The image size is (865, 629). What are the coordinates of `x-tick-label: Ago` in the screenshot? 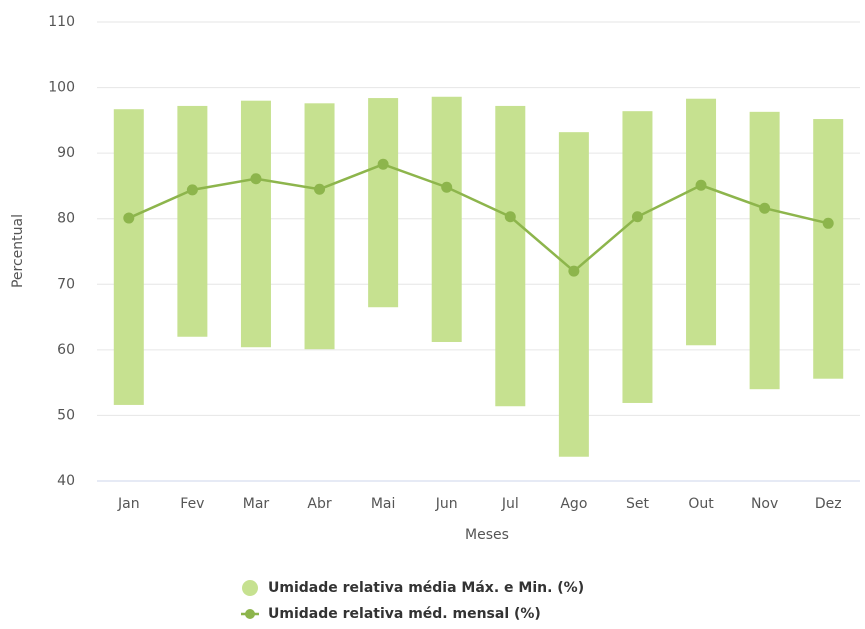 It's located at (573, 504).